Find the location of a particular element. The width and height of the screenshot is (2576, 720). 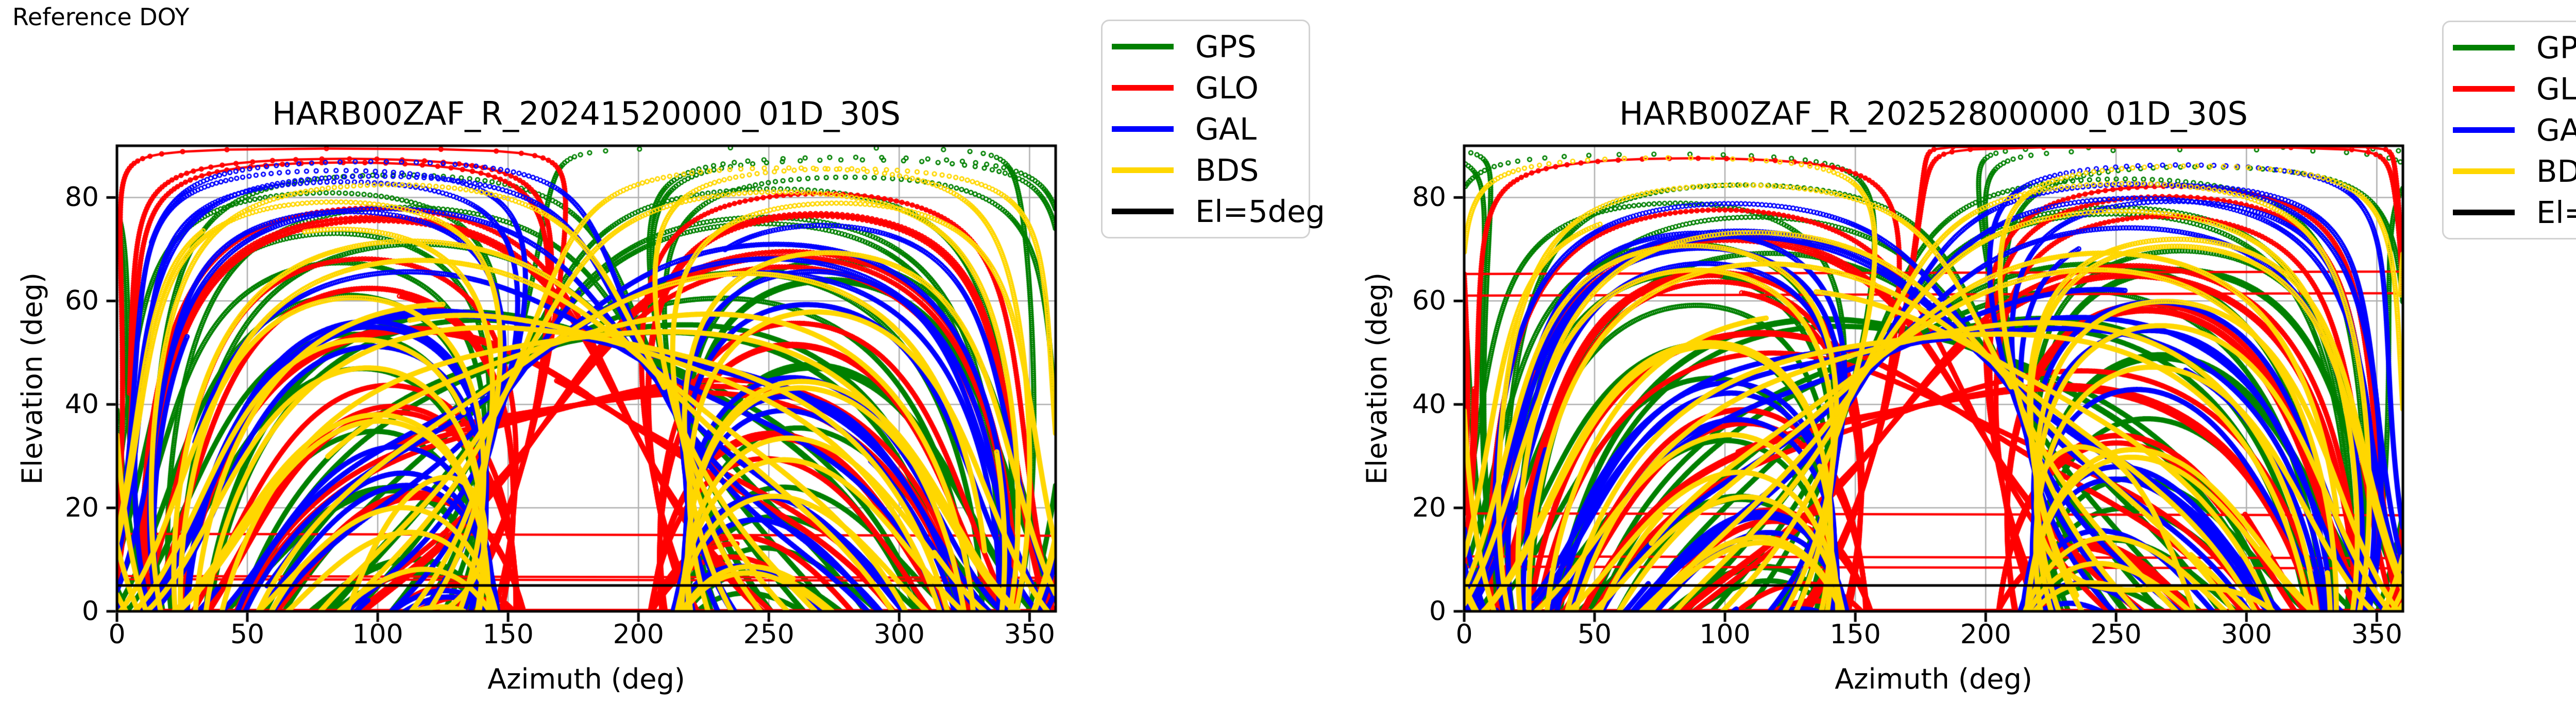

panel-title-left: HARB00ZAF_R_20241520000_01D_30S is located at coordinates (586, 113).